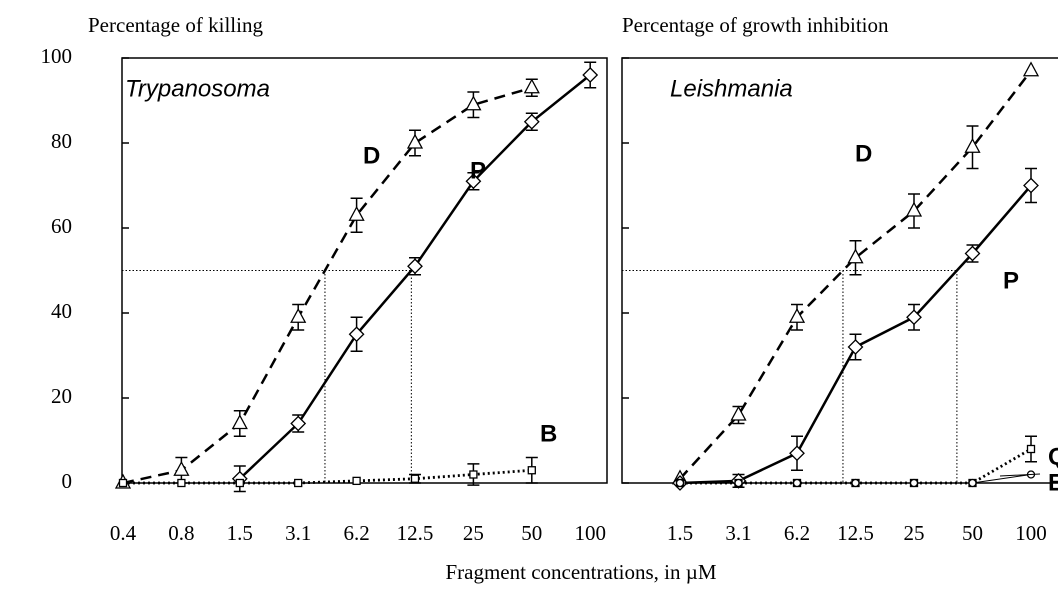 This screenshot has height=589, width=1058. Describe the element at coordinates (61, 226) in the screenshot. I see `y-tick-label: 60` at that location.